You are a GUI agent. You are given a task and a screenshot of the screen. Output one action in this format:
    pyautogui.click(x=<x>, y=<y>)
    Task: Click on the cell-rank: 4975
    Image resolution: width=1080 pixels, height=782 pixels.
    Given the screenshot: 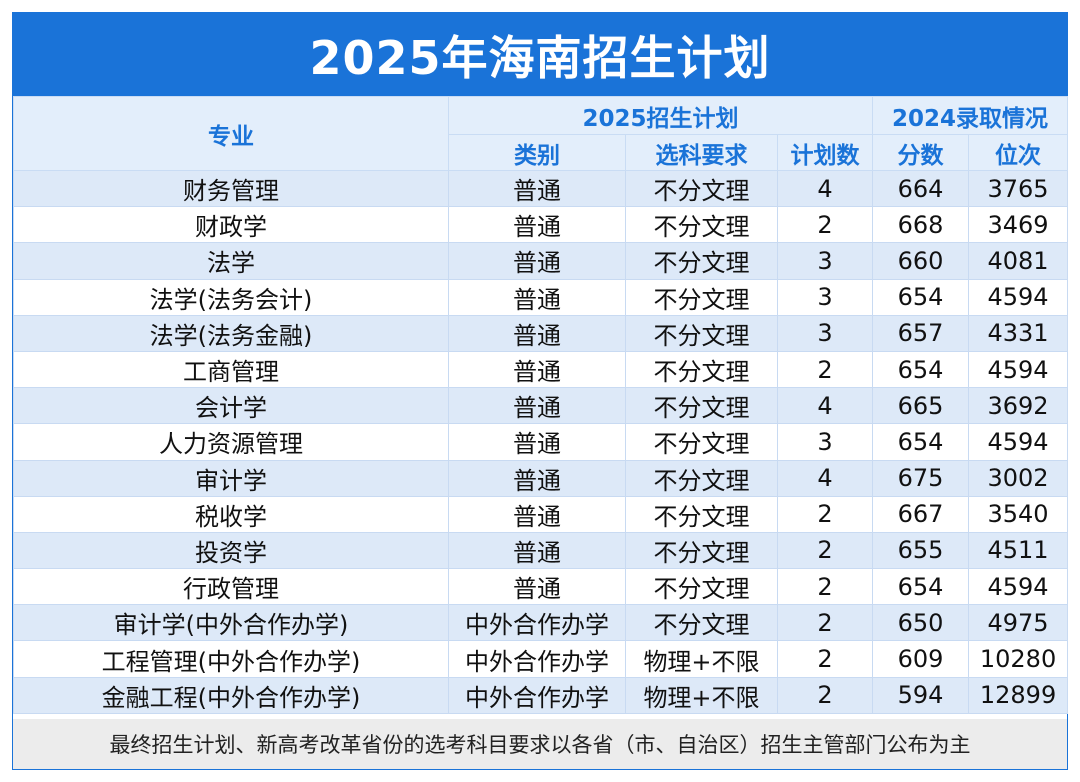 What is the action you would take?
    pyautogui.click(x=1018, y=623)
    